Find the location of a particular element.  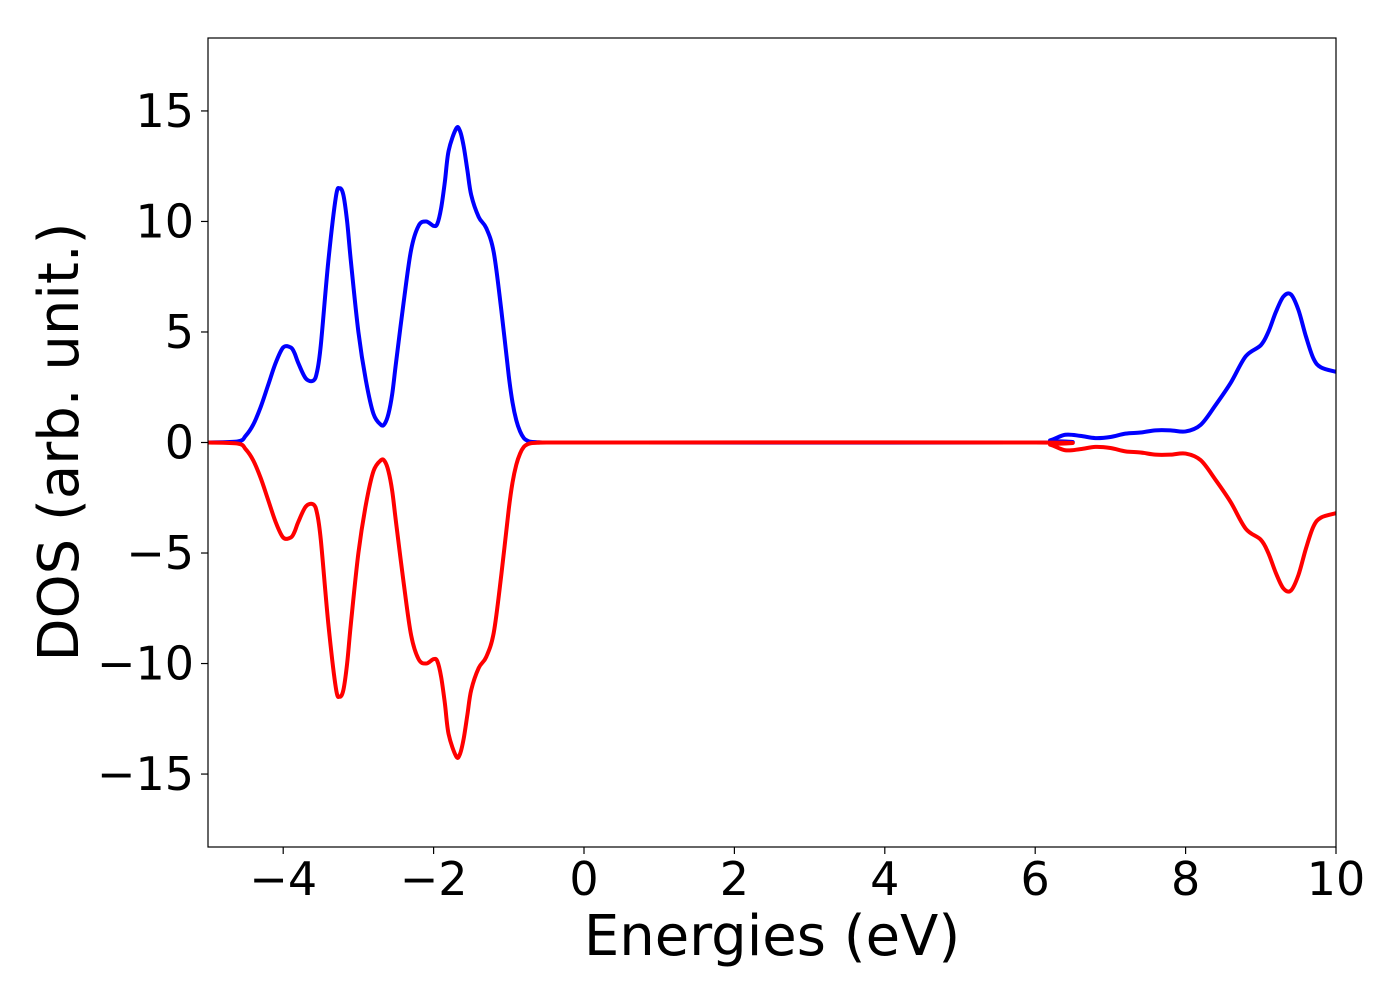

y-tick-label: 0 is located at coordinates (179, 443).